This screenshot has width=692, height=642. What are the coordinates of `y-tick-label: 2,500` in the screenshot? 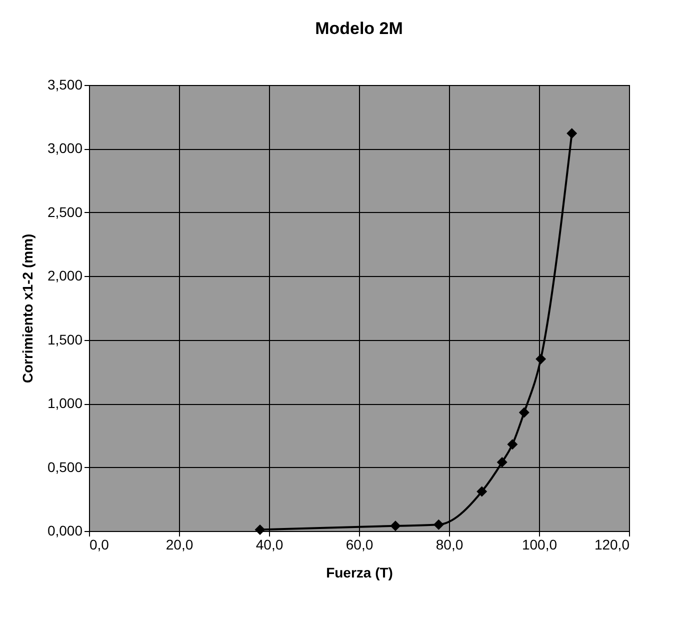 It's located at (65, 212).